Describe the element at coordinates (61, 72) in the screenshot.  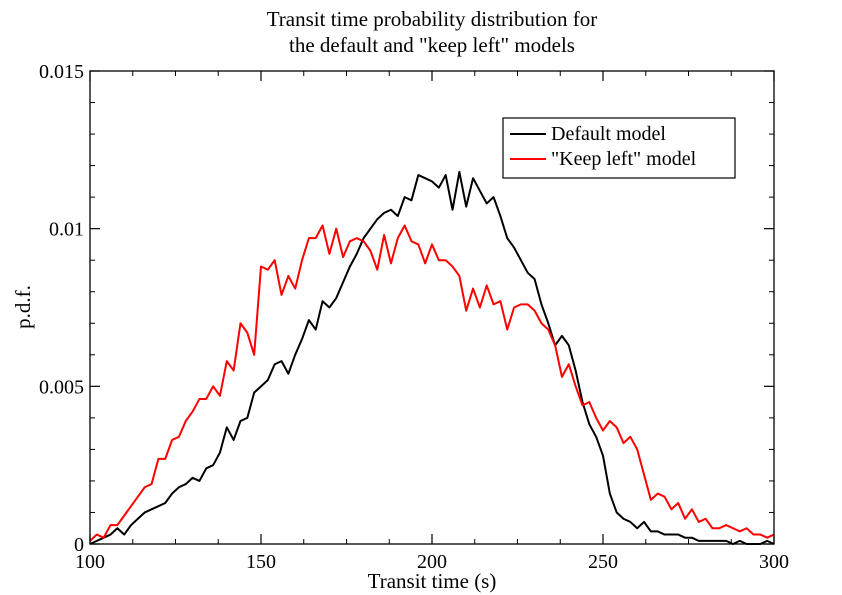
I see `y-tick-label: 0.015` at that location.